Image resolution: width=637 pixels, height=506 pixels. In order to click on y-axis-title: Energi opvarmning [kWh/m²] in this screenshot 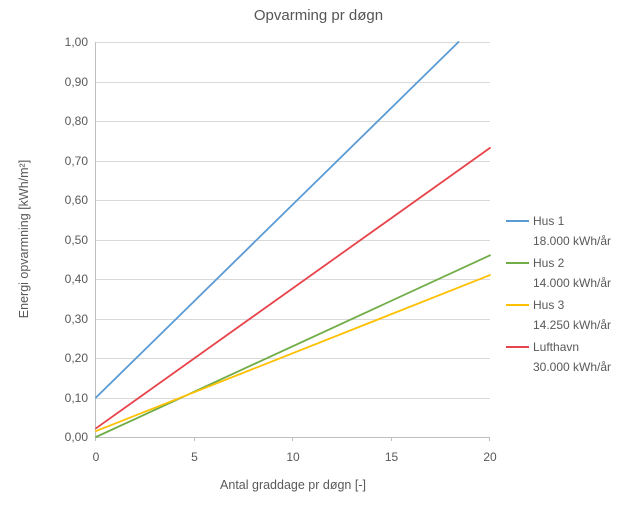, I will do `click(24, 239)`.